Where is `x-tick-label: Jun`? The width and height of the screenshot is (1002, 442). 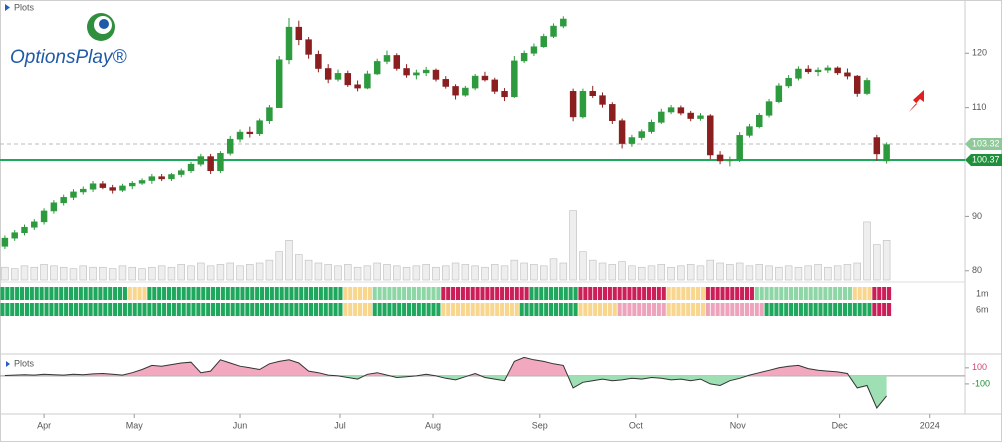
x-tick-label: Jun is located at coordinates (240, 425).